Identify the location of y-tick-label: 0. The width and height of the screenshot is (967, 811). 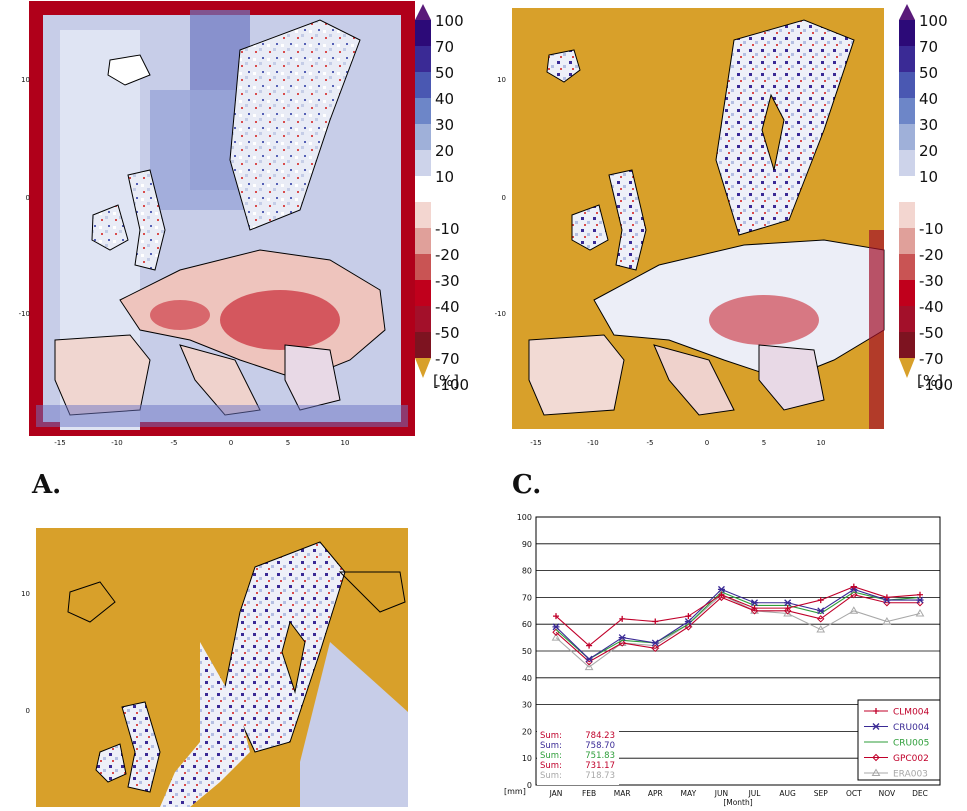
(529, 785).